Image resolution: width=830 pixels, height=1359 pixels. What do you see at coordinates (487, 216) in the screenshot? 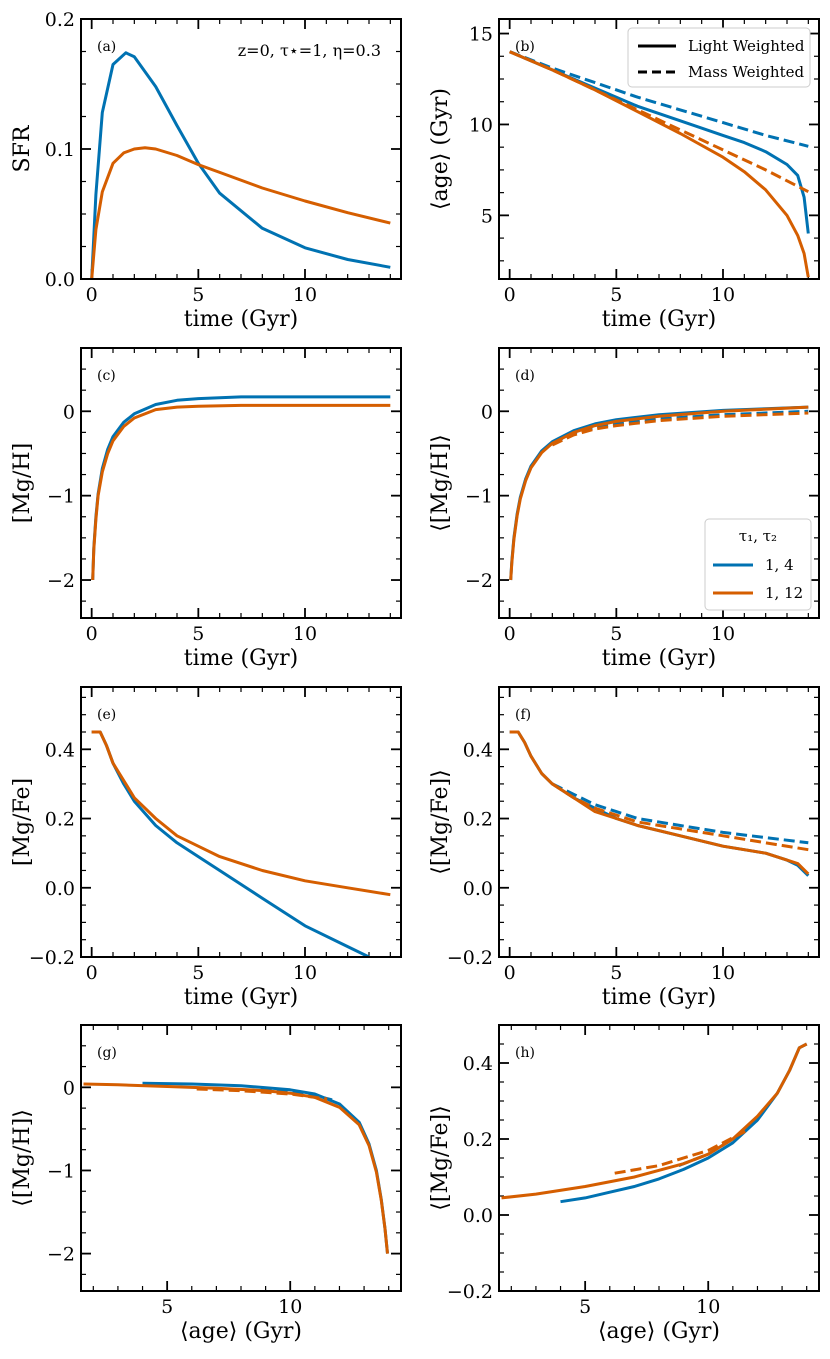
I see `y-tick-label: 5` at bounding box center [487, 216].